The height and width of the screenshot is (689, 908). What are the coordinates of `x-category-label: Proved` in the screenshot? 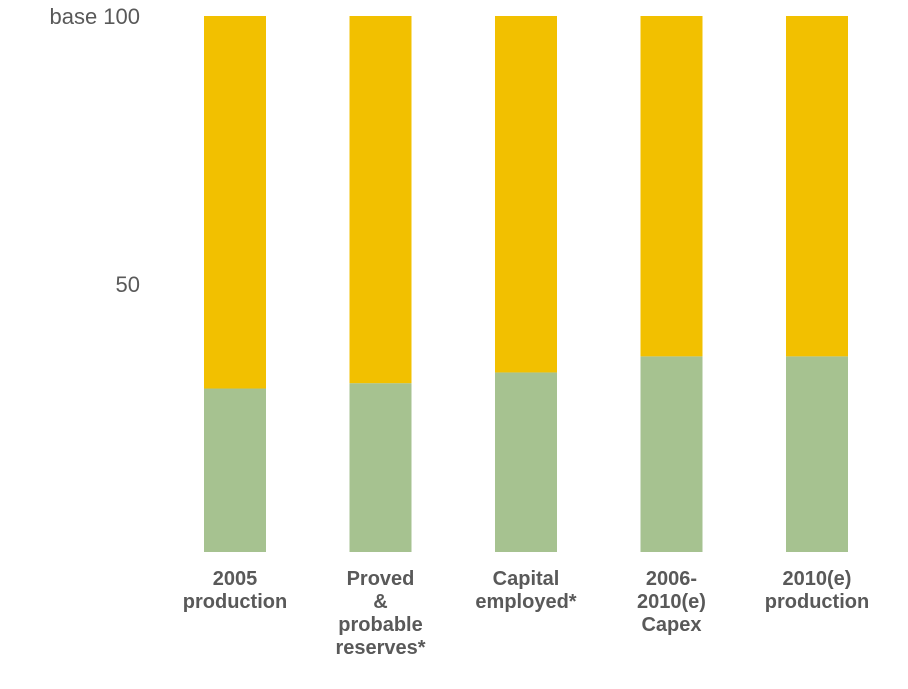 It's located at (381, 579).